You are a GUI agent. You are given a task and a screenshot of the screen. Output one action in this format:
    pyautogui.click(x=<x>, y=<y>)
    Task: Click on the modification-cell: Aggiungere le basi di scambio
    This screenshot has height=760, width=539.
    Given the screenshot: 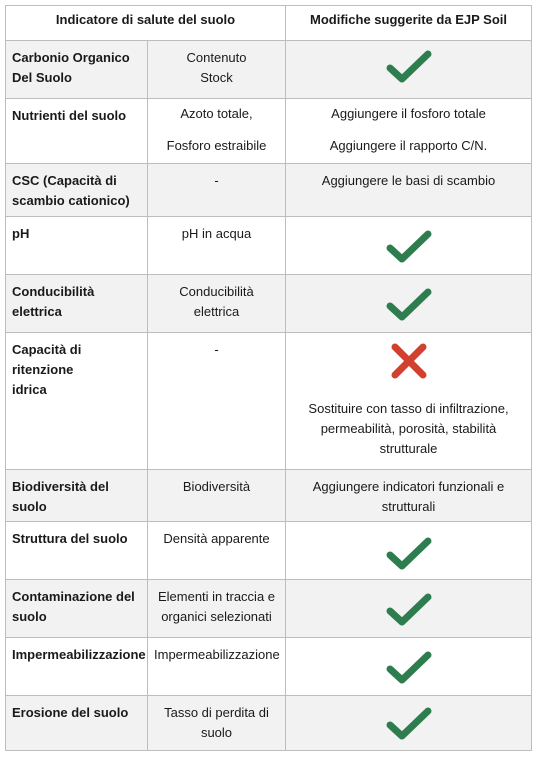 What is the action you would take?
    pyautogui.click(x=408, y=190)
    